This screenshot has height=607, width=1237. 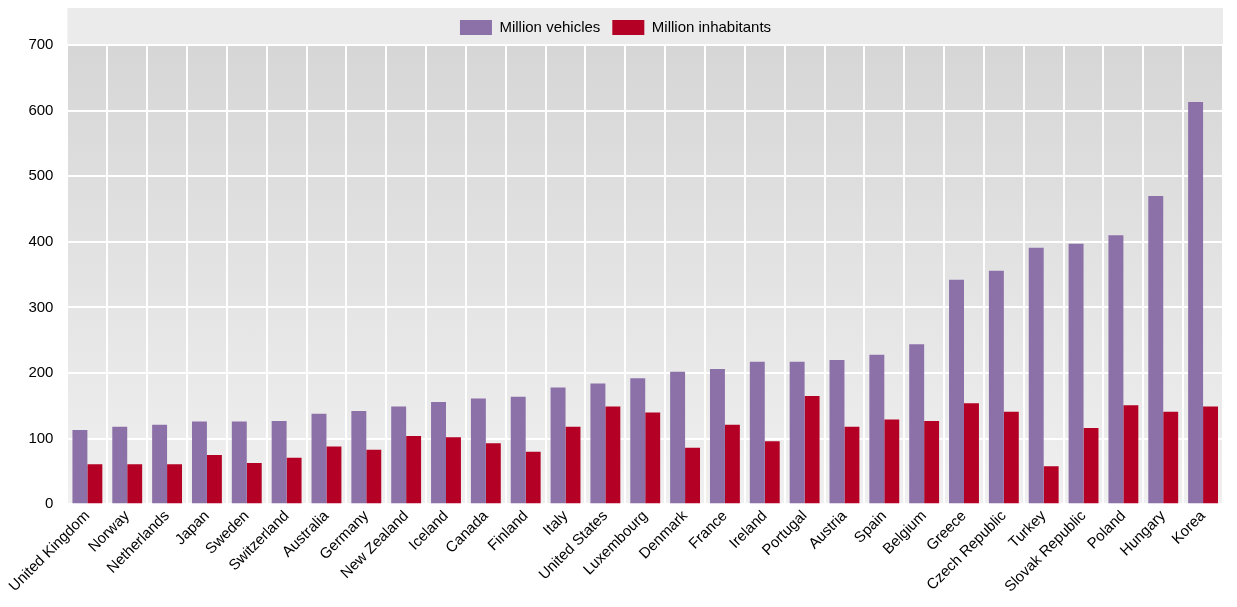 I want to click on x-tick-label: Italy, so click(x=555, y=522).